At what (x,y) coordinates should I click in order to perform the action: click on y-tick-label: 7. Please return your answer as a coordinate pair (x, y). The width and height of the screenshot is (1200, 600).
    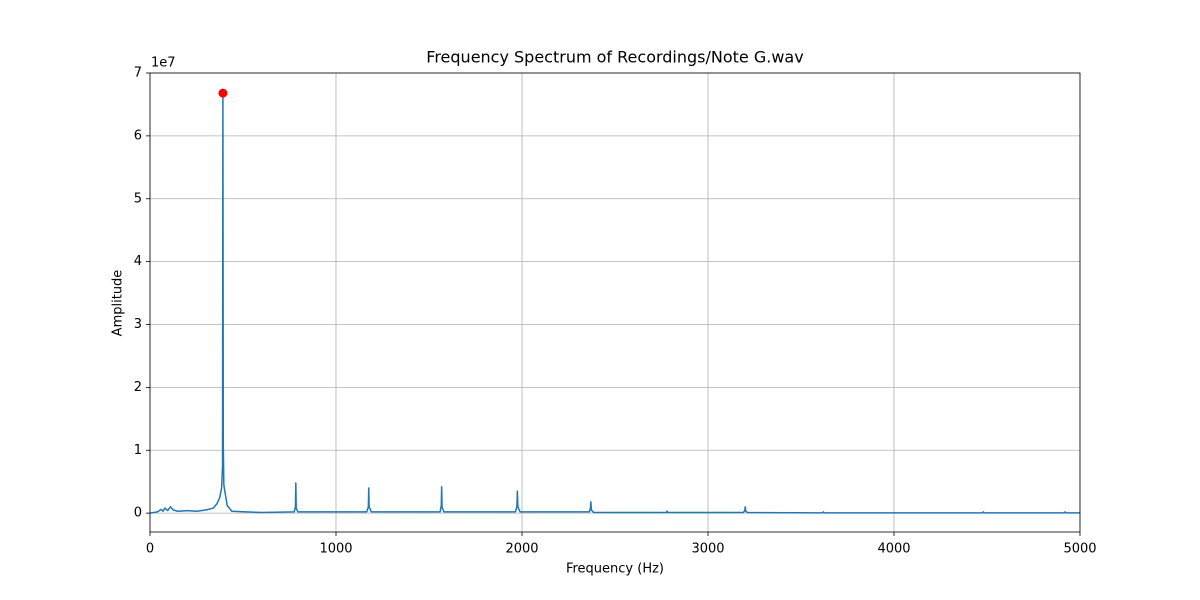
    Looking at the image, I should click on (138, 73).